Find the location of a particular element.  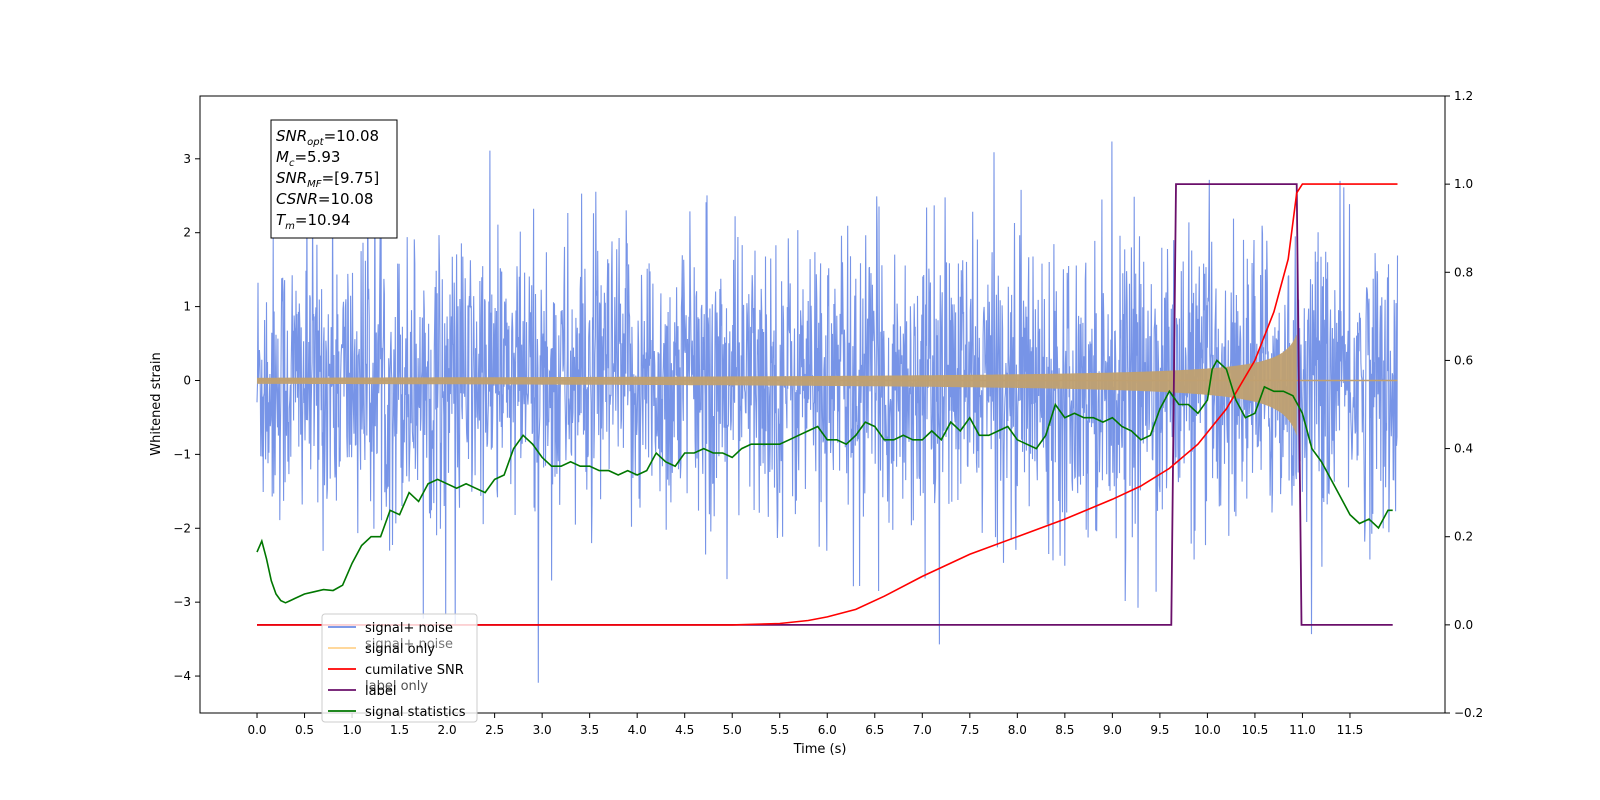

x-tick-label: 2.5 is located at coordinates (494, 730).